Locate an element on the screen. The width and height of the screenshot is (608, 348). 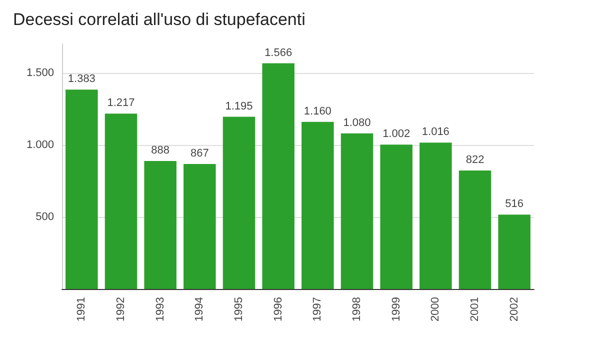
data-label: 867 is located at coordinates (199, 154).